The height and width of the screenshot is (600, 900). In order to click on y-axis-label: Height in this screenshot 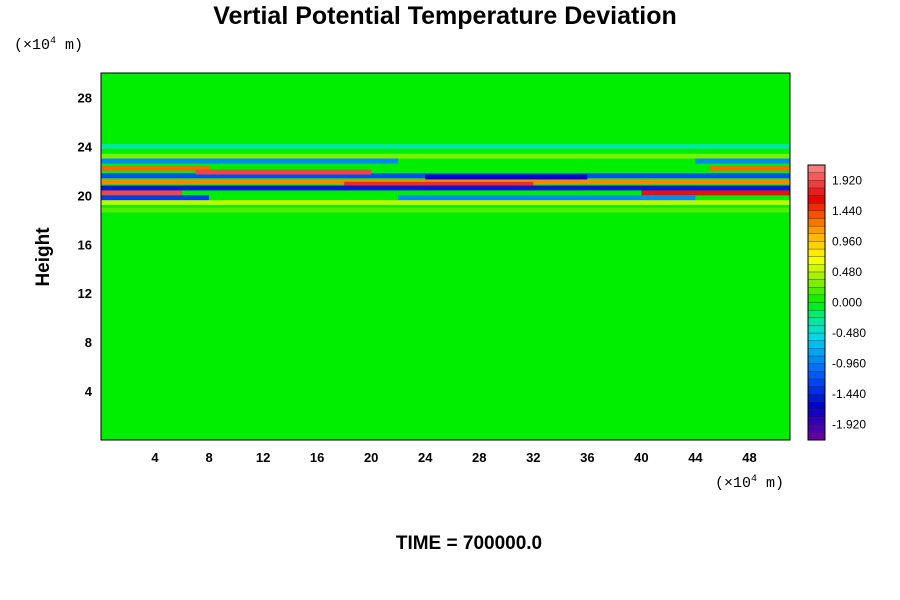, I will do `click(43, 257)`.